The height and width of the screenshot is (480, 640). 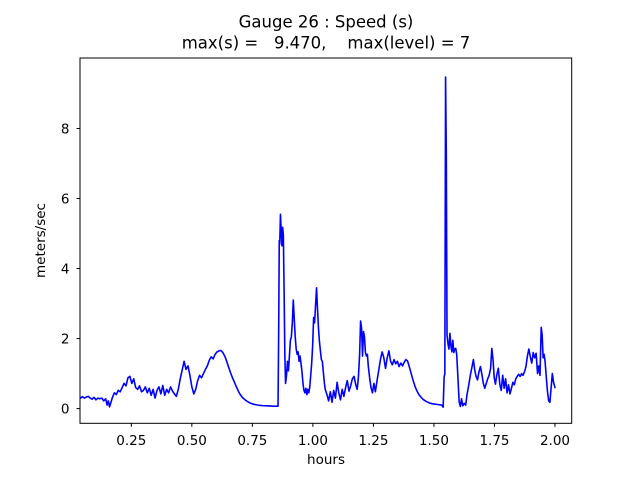 I want to click on x-axis-label: hours, so click(x=326, y=460).